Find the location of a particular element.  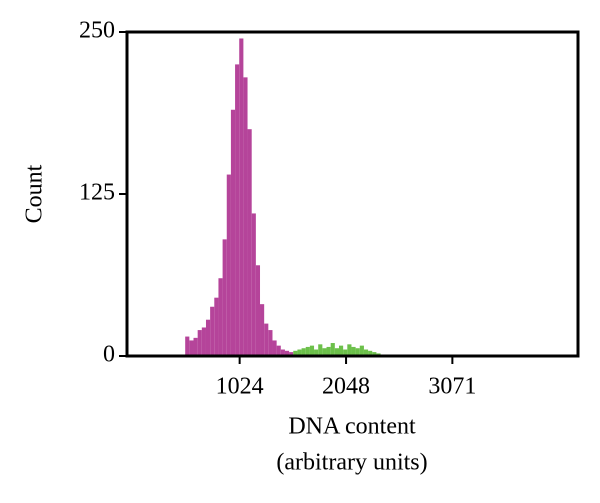

y-tick-label: 125 is located at coordinates (97, 193).